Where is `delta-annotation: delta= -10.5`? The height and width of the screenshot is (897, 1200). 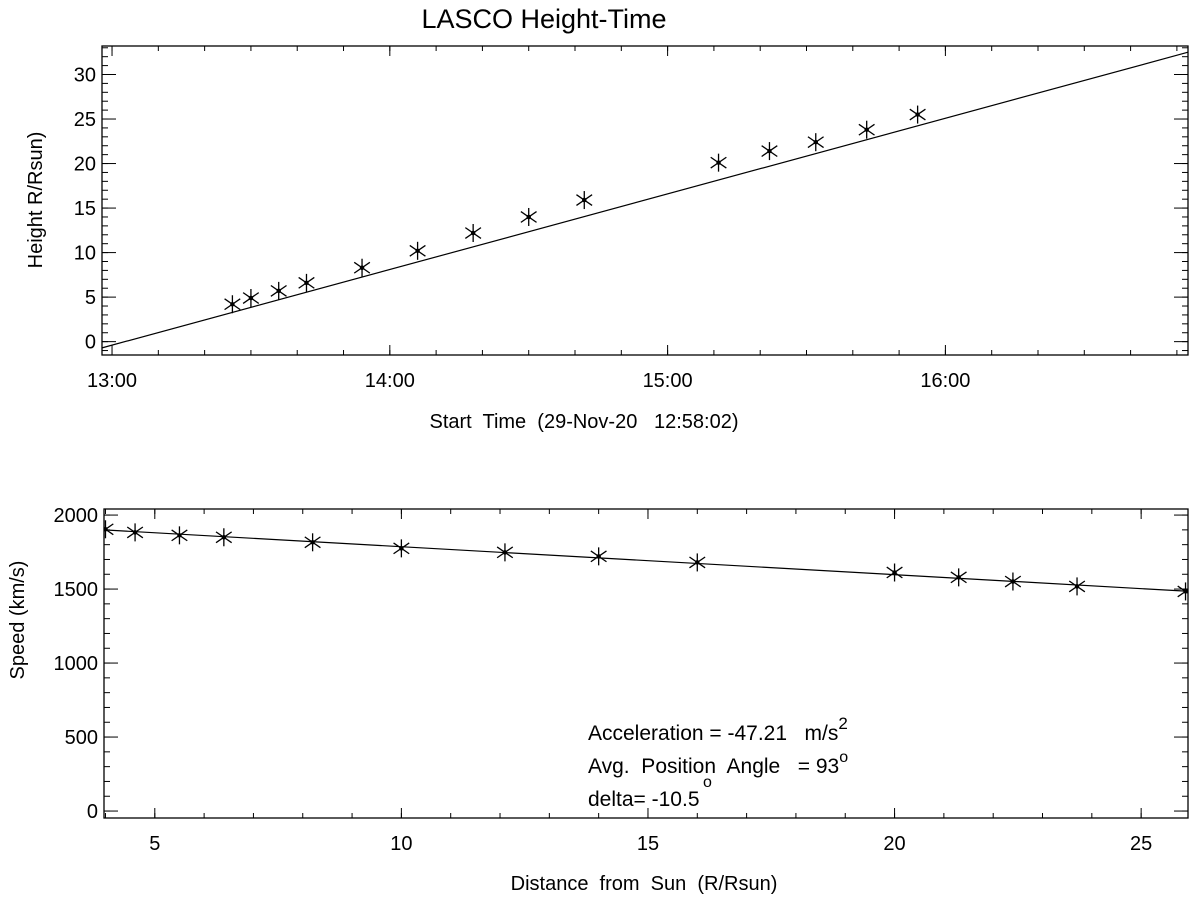 delta-annotation: delta= -10.5 is located at coordinates (644, 799).